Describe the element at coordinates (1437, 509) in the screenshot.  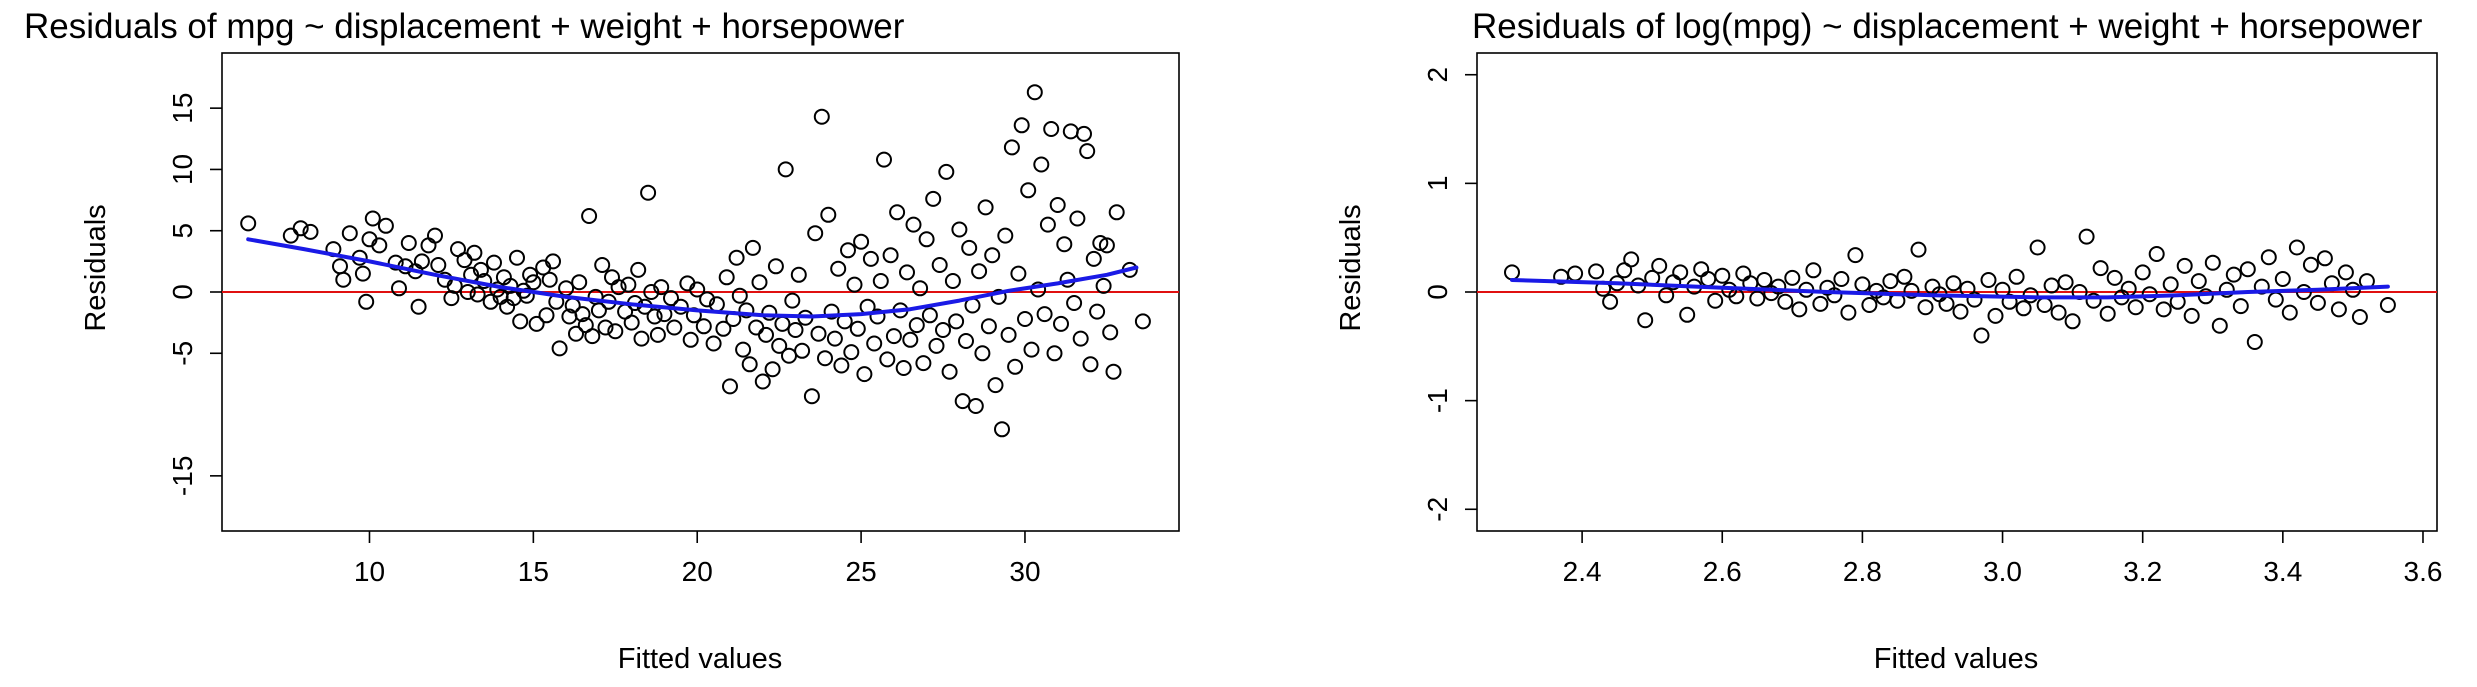
I see `y-tick-label: -2` at that location.